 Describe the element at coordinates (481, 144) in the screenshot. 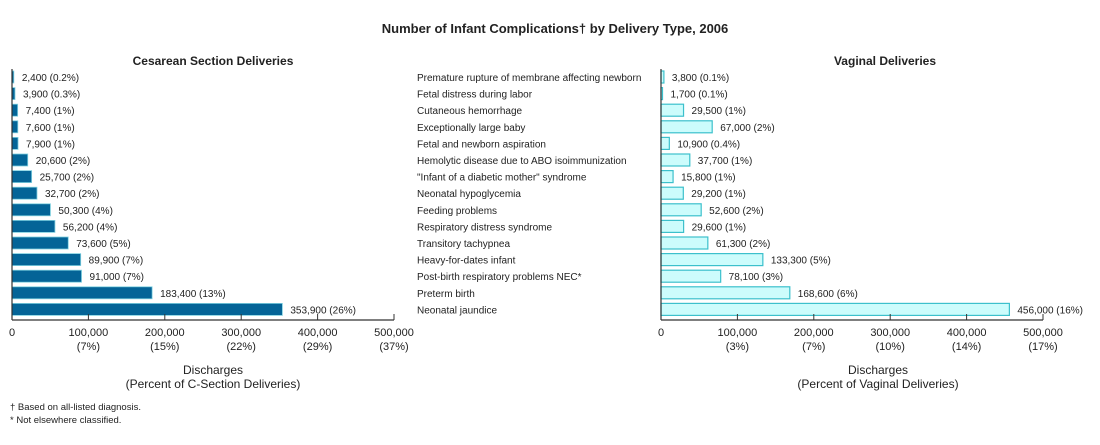

I see `category-label: Fetal and newborn aspiration` at that location.